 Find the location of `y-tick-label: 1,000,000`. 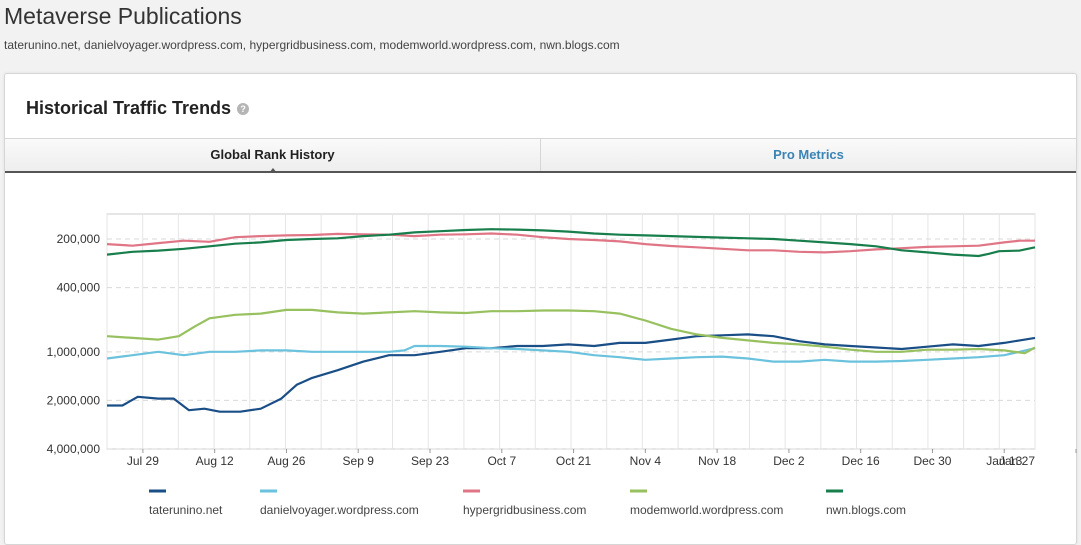

y-tick-label: 1,000,000 is located at coordinates (74, 352).